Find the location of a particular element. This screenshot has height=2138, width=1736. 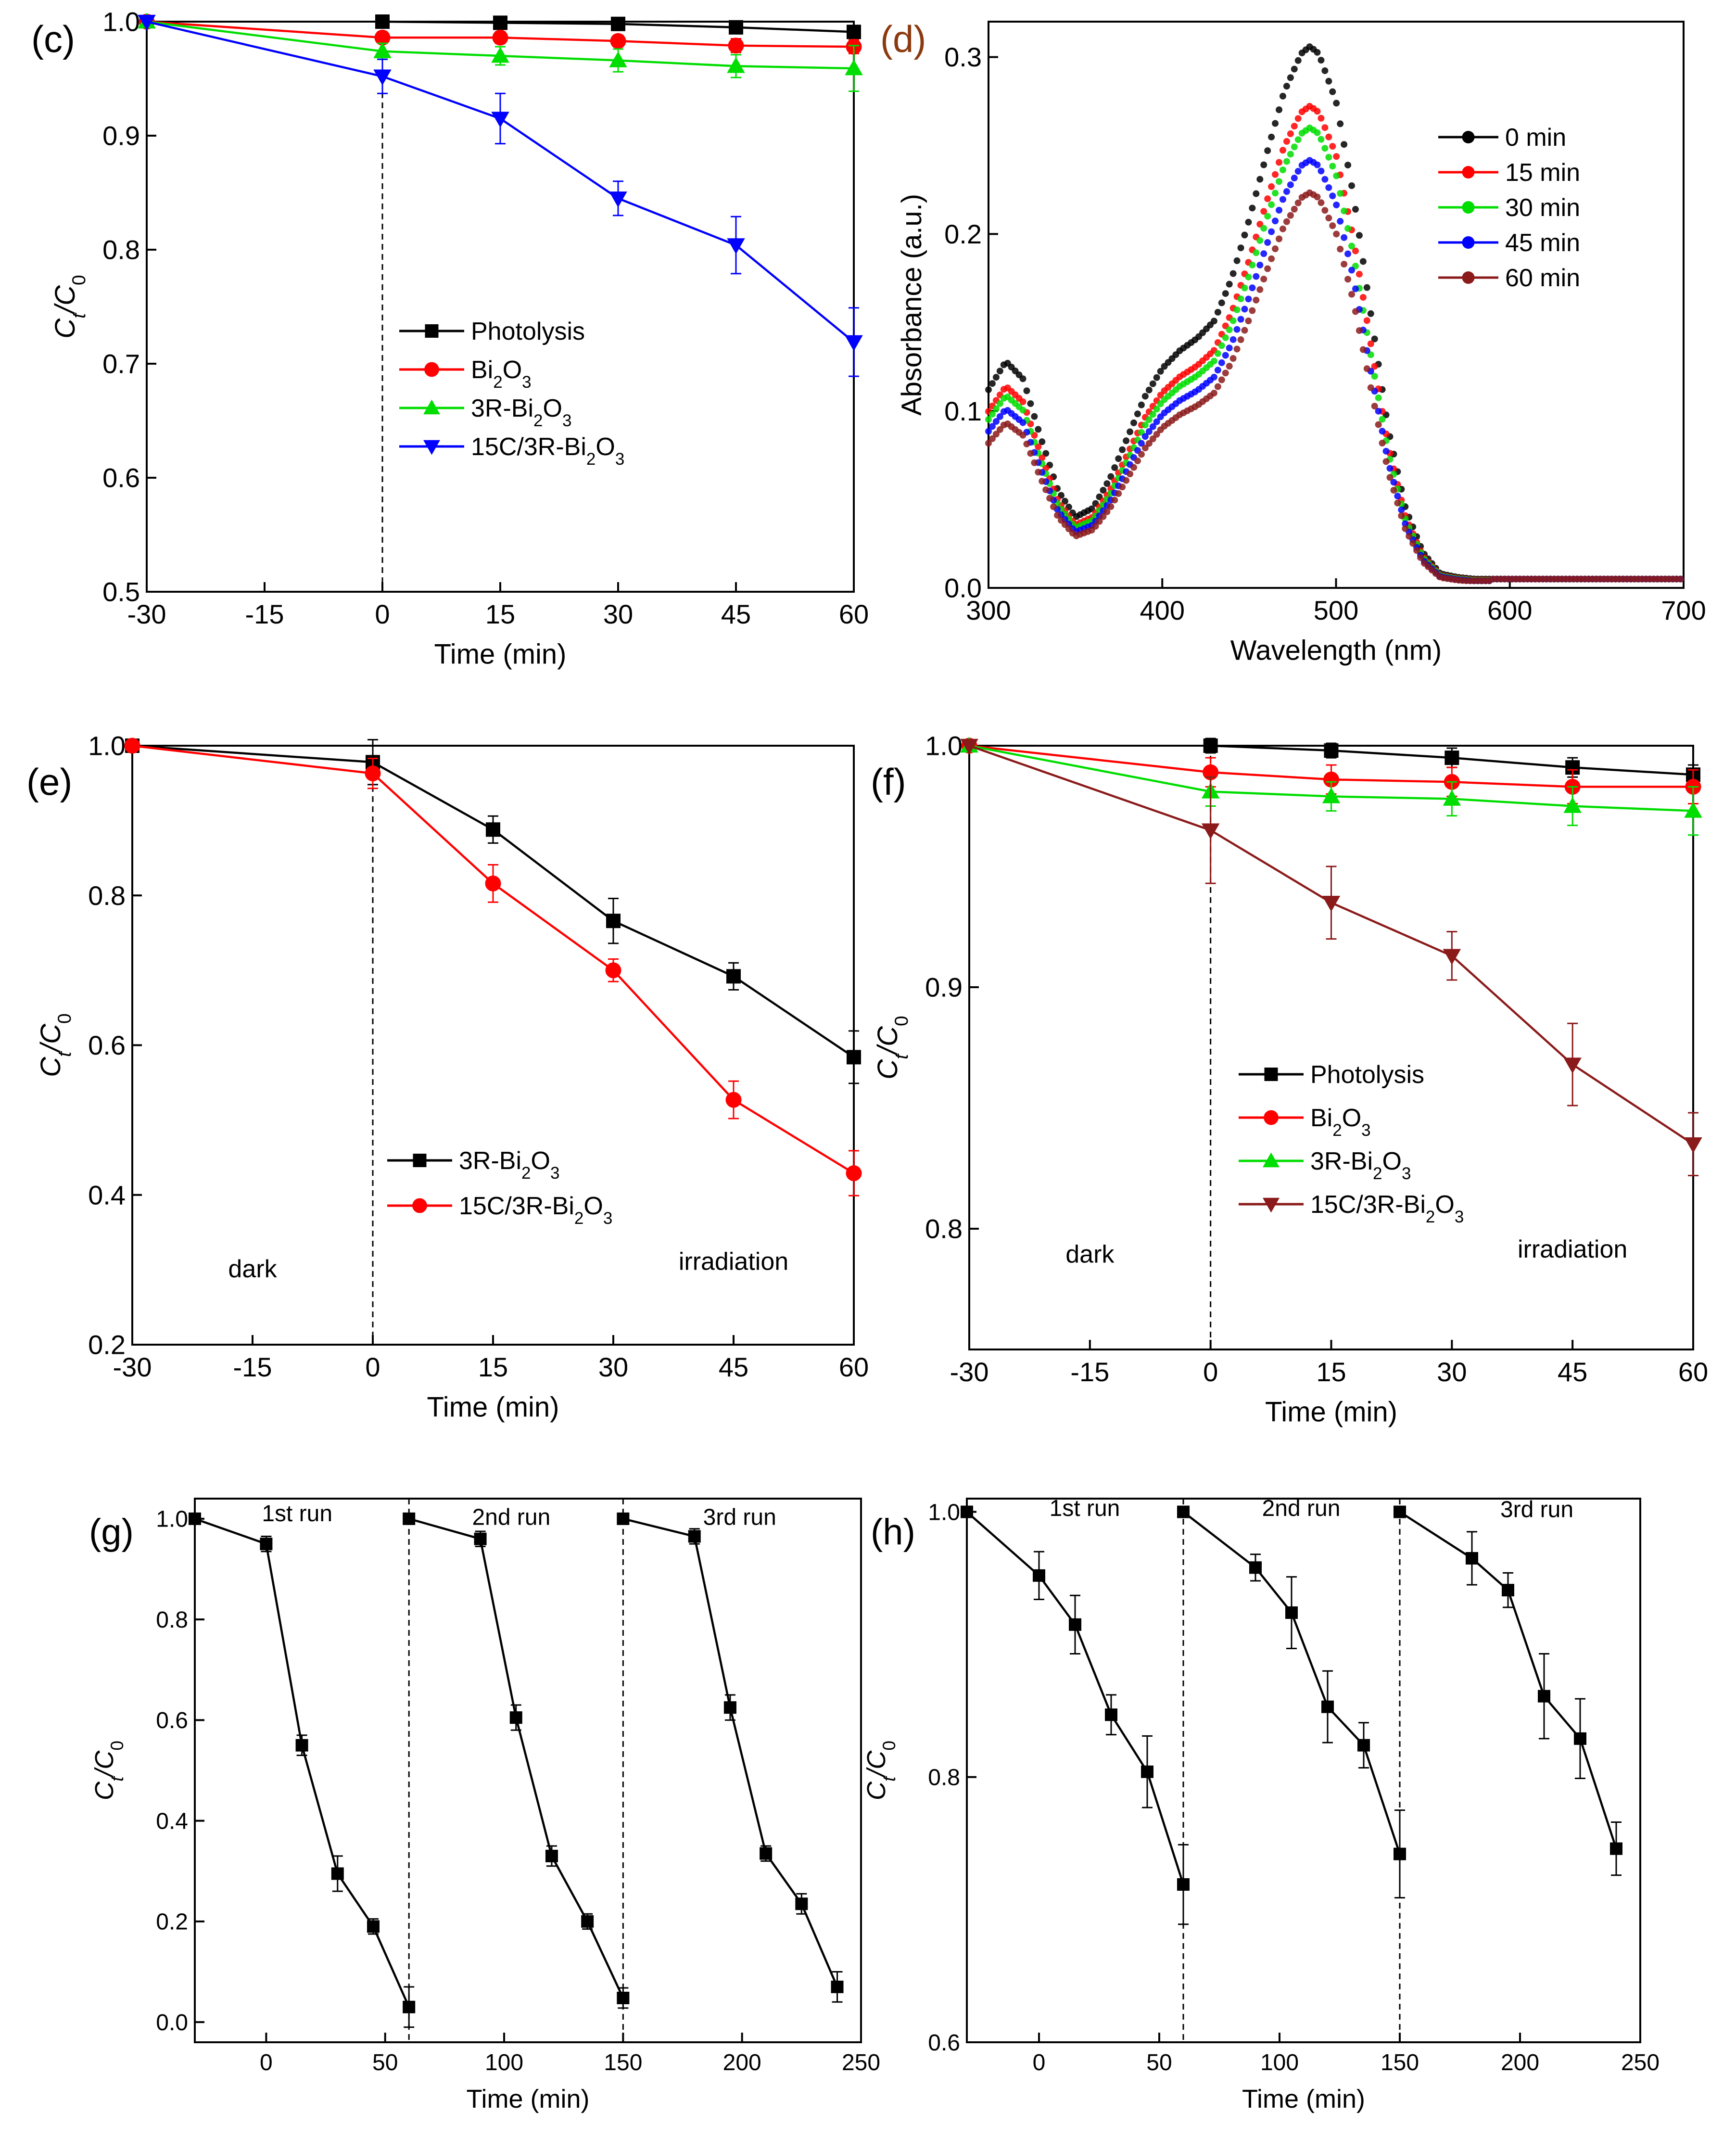

x-tick-label: 0 is located at coordinates (372, 1367).